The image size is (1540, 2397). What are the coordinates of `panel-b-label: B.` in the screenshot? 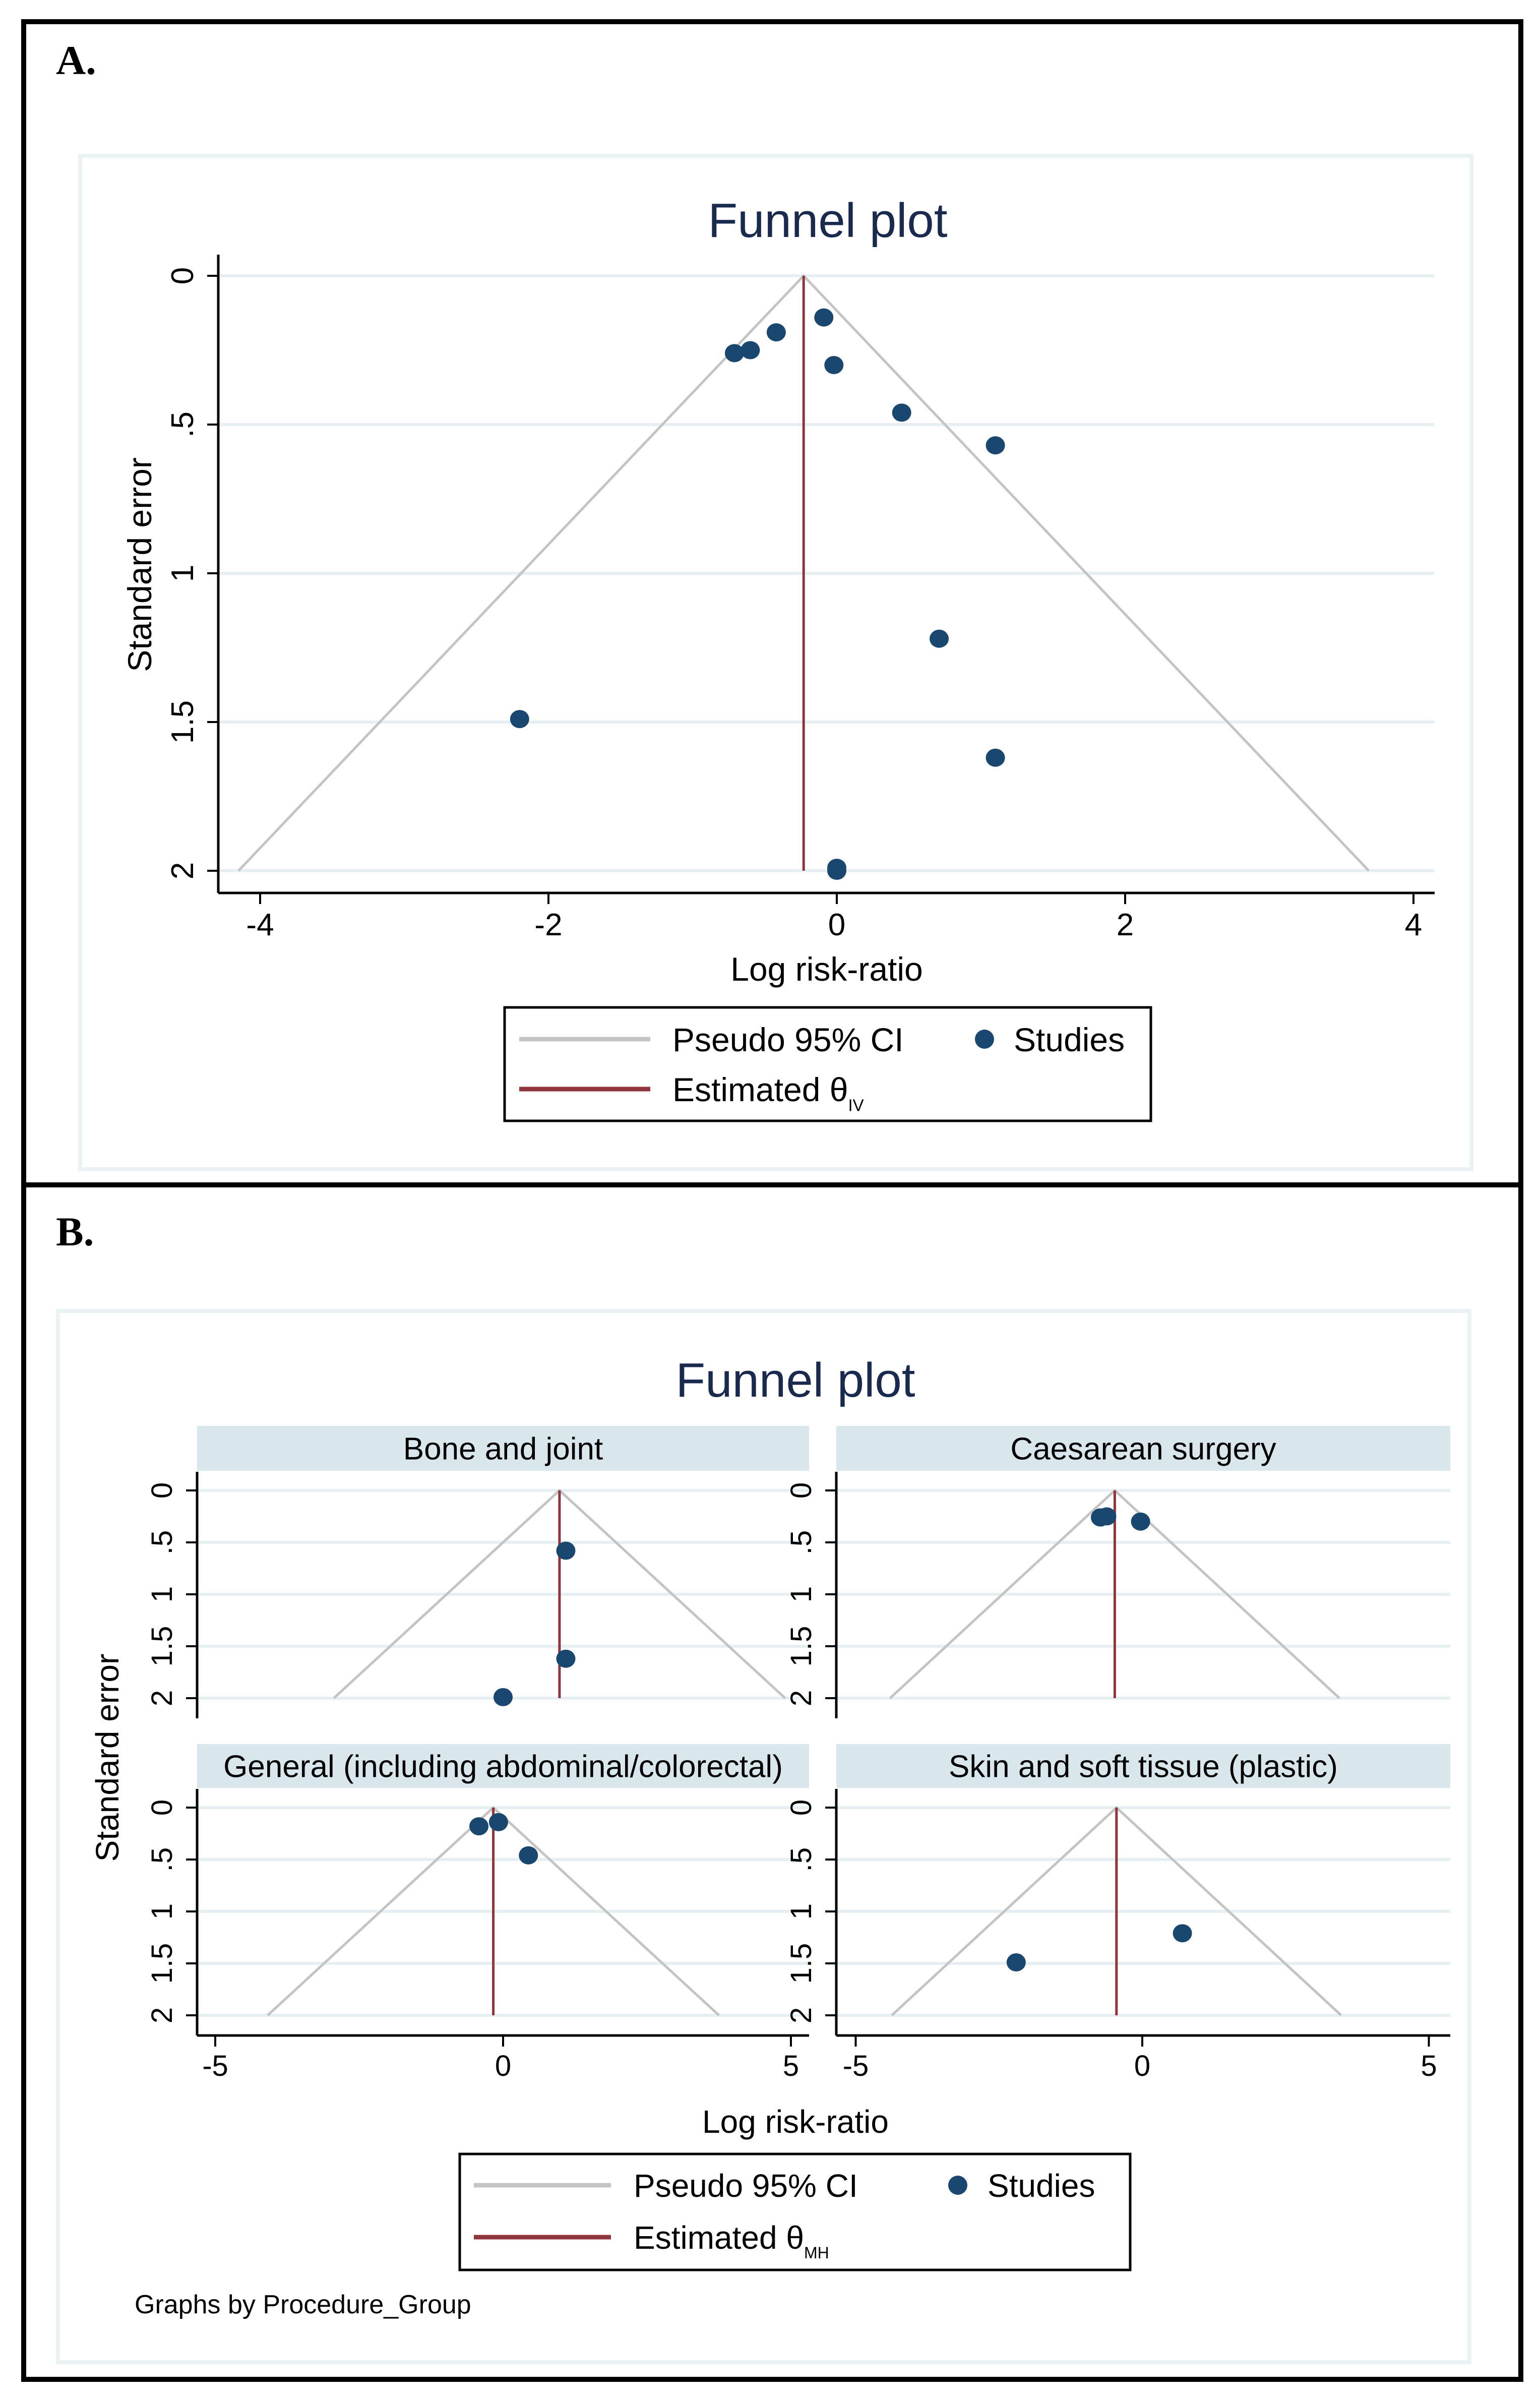 It's located at (75, 1231).